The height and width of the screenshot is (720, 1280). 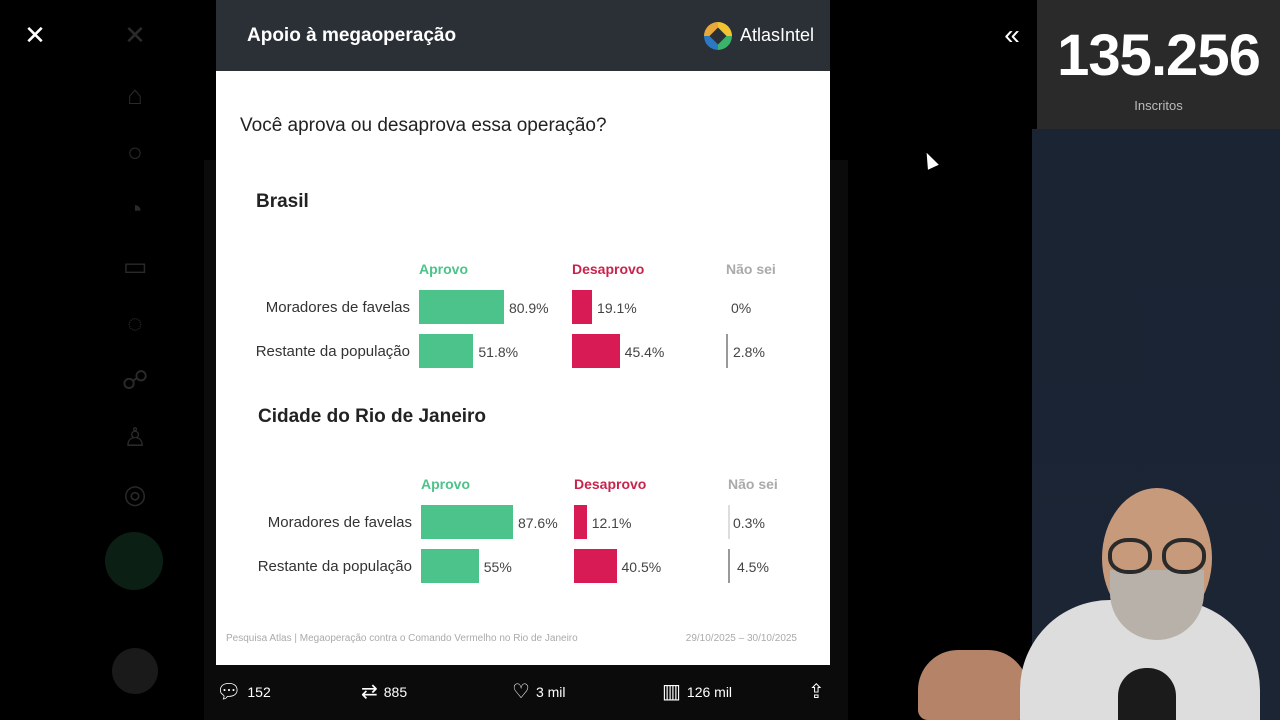 What do you see at coordinates (135, 266) in the screenshot?
I see `mail-icon: ▭` at bounding box center [135, 266].